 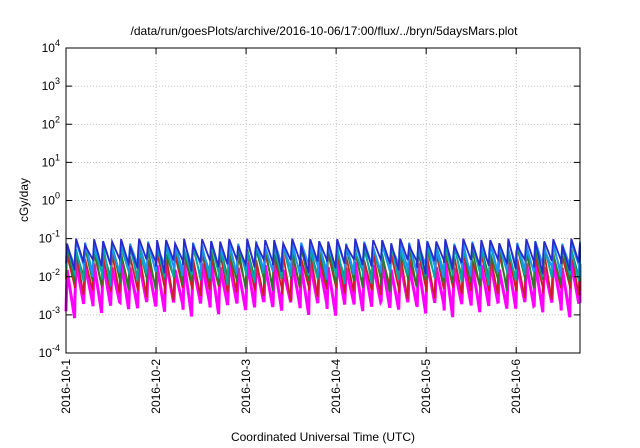 What do you see at coordinates (66, 386) in the screenshot?
I see `x-tick-label: 2016-10-1` at bounding box center [66, 386].